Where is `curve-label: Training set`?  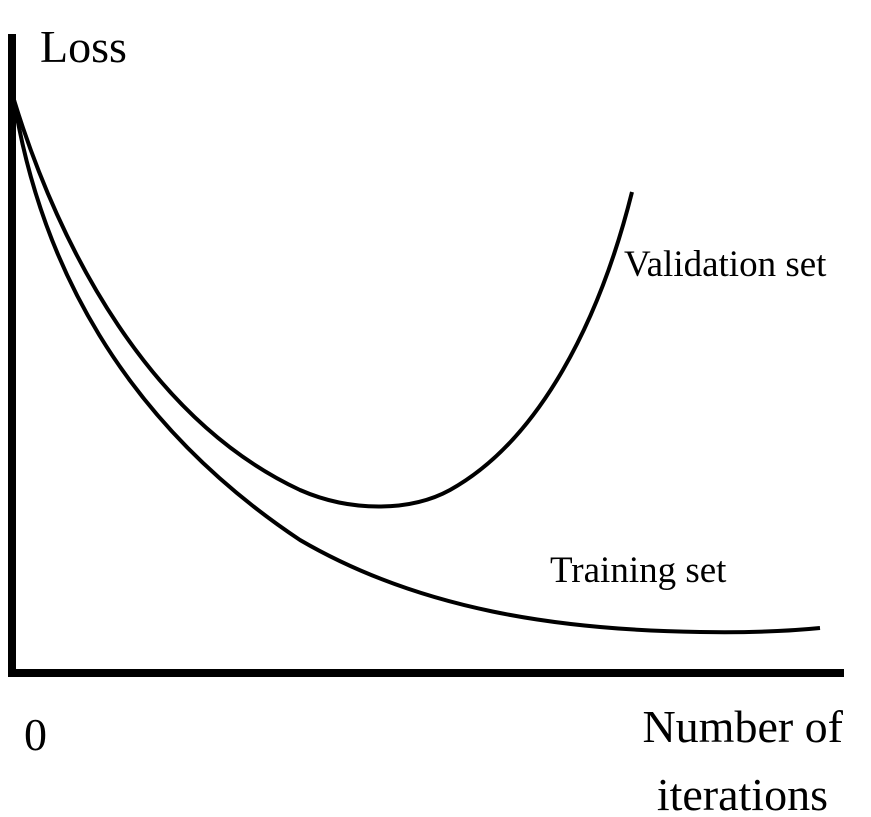 curve-label: Training set is located at coordinates (638, 570).